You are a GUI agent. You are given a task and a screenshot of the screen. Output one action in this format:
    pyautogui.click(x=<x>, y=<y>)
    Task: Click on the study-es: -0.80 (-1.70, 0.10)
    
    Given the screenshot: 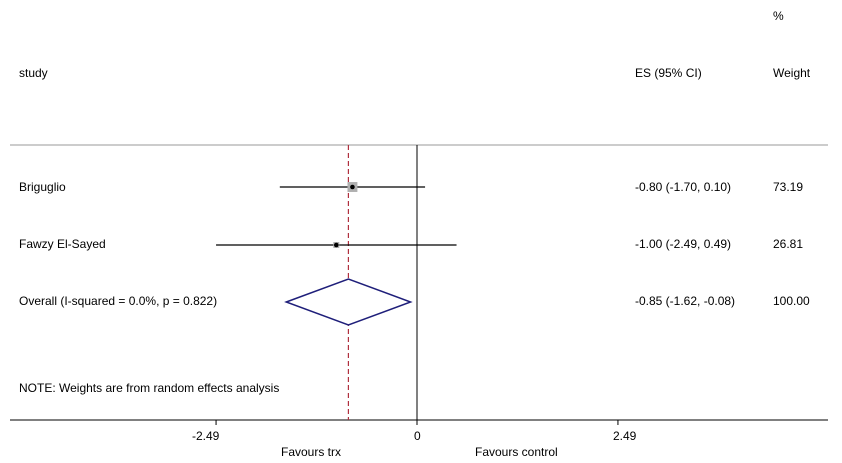 What is the action you would take?
    pyautogui.click(x=683, y=187)
    